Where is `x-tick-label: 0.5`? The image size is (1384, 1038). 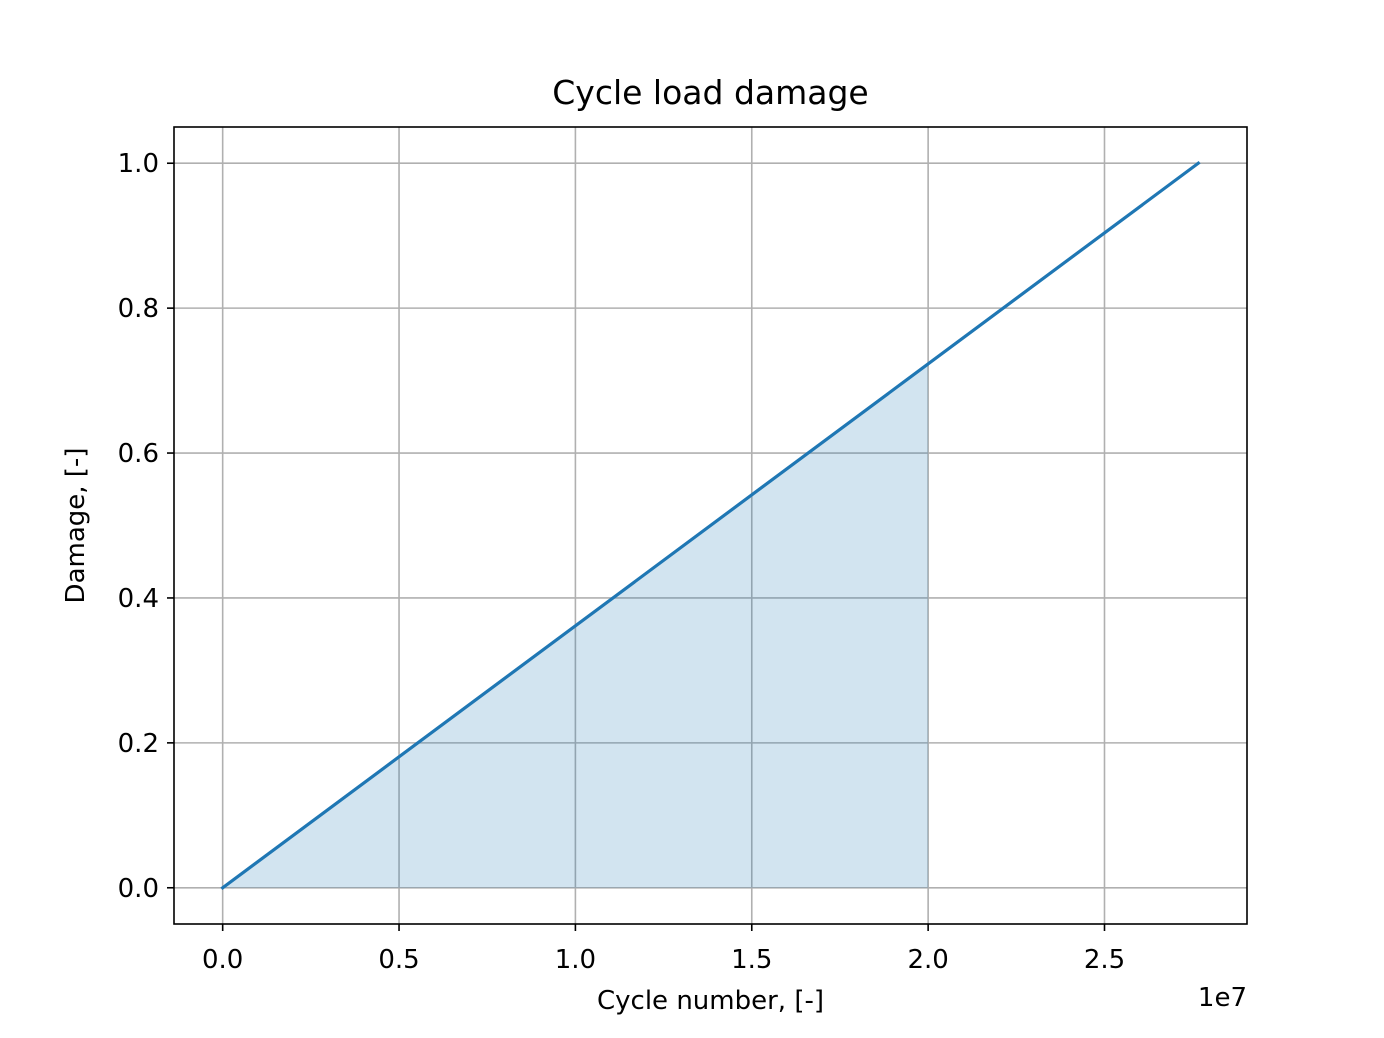 x-tick-label: 0.5 is located at coordinates (398, 960).